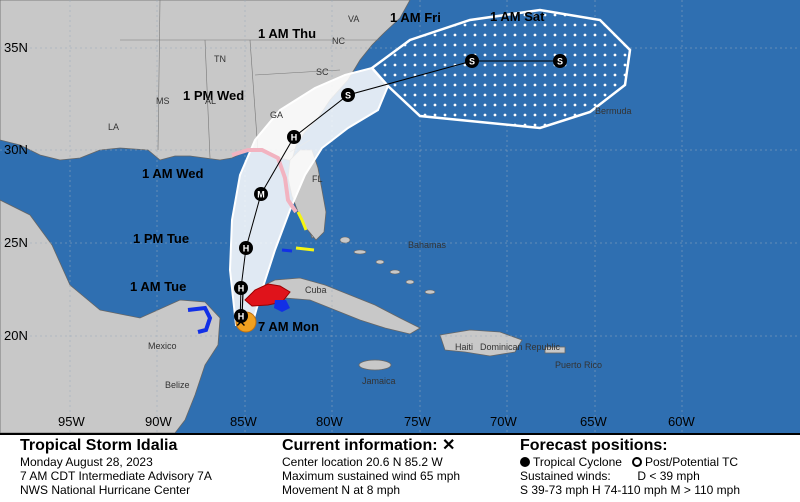  Describe the element at coordinates (287, 33) in the screenshot. I see `forecast-time-label: 1 AM Thu` at that location.